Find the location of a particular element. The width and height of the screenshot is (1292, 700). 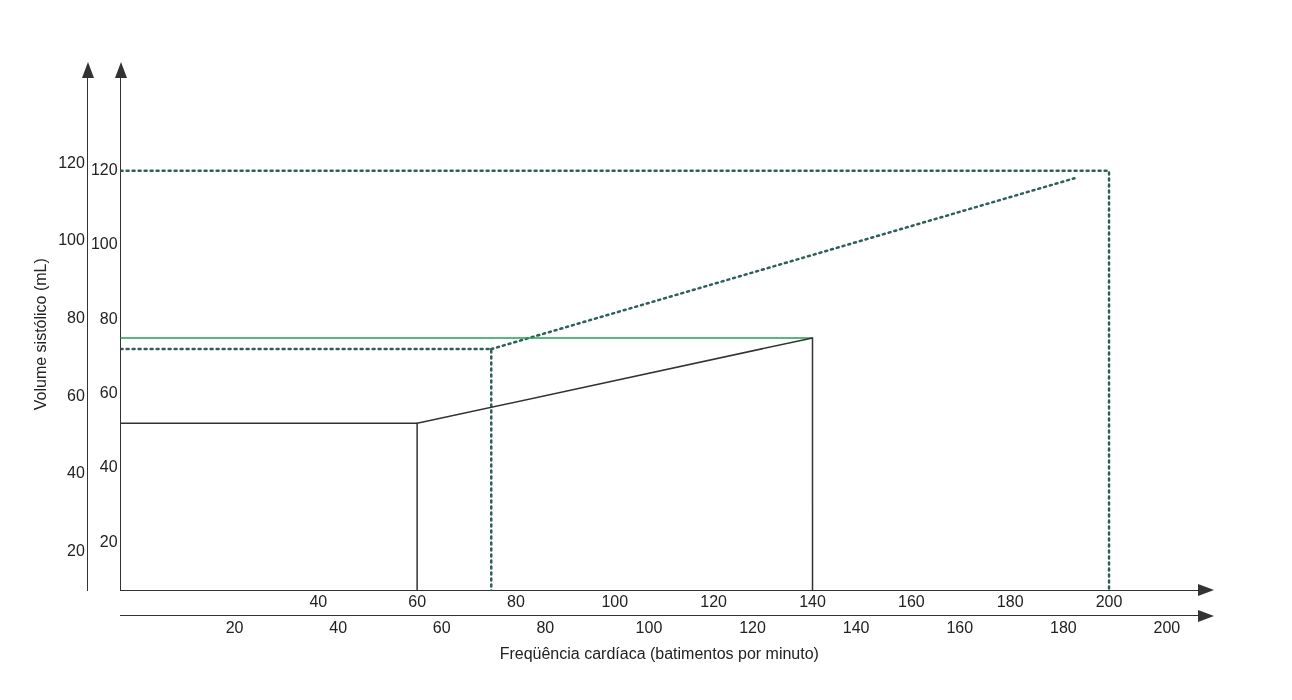

x2-tick-label: 120 is located at coordinates (752, 627).